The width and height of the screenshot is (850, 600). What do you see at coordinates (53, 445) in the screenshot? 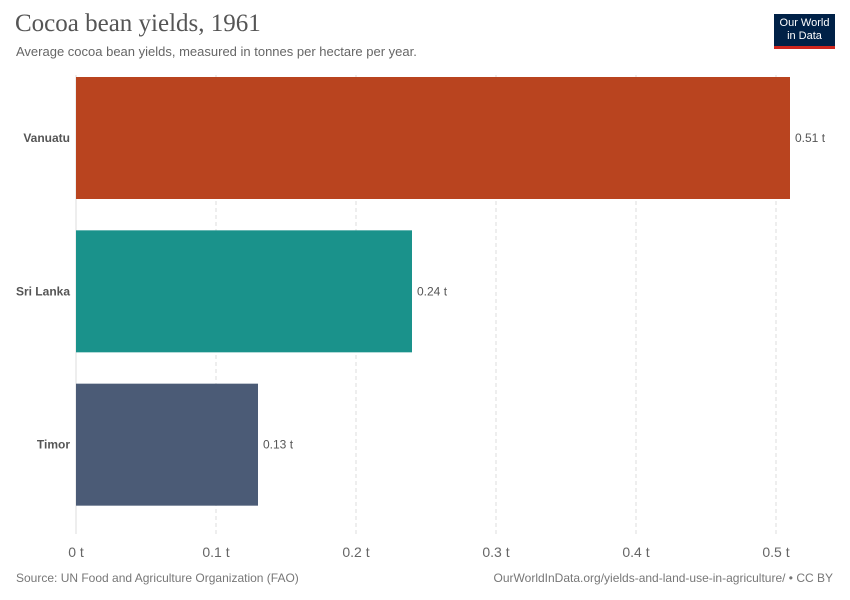
I see `category-label: Timor` at bounding box center [53, 445].